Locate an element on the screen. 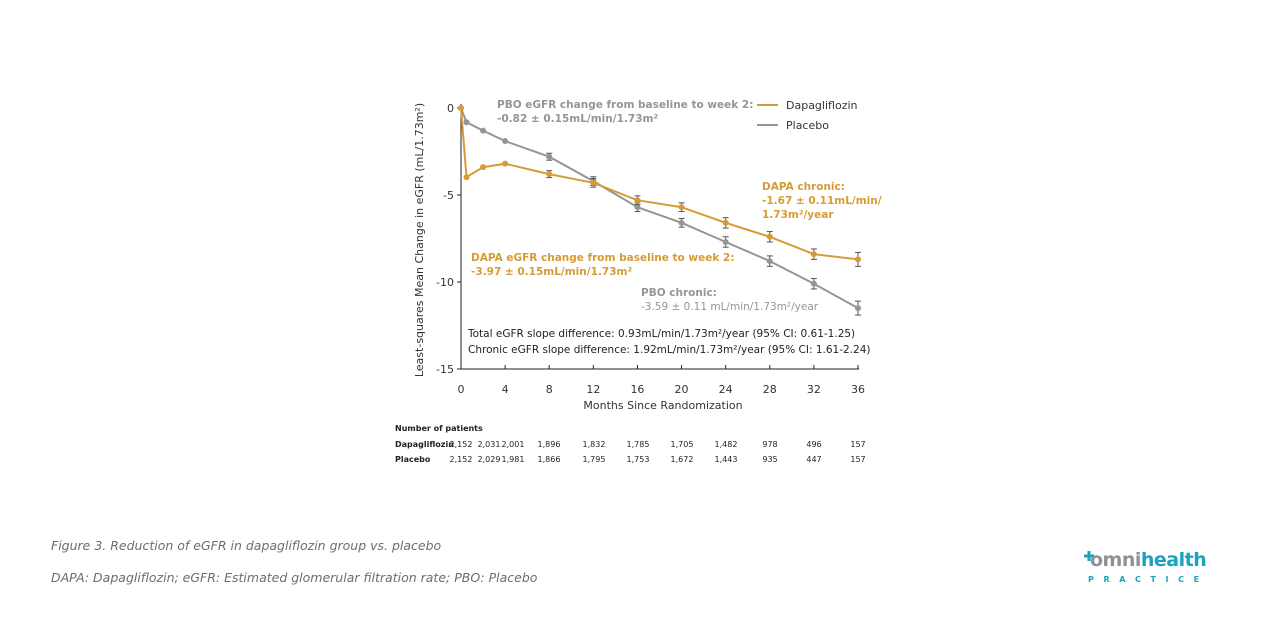 The image size is (1267, 631). x-tick-label: 12 is located at coordinates (593, 389).